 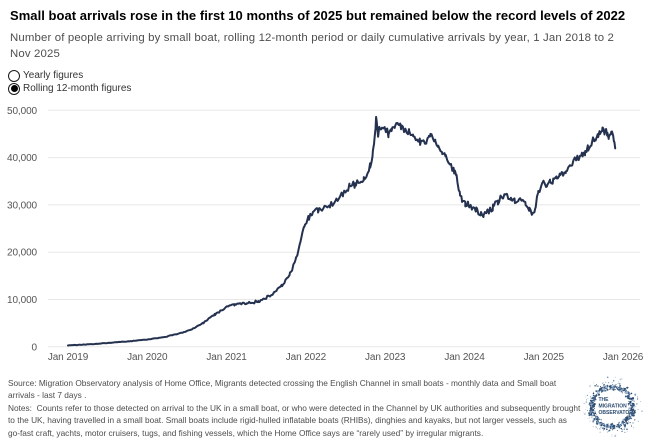 I want to click on svg-text: Jan 2024, so click(x=464, y=357).